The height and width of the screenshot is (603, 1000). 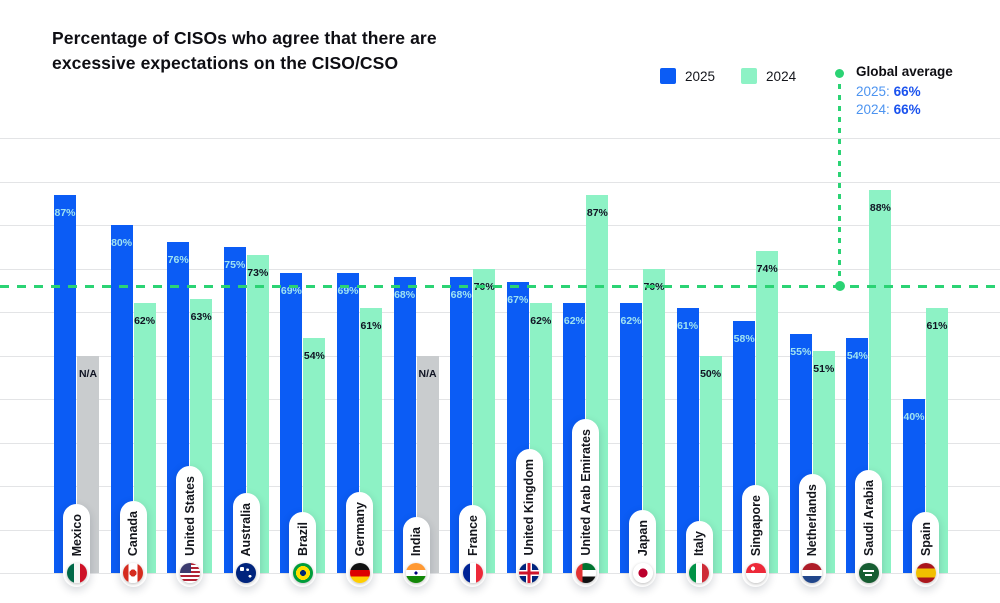 I want to click on country-pill: United Kingdom, so click(x=529, y=518).